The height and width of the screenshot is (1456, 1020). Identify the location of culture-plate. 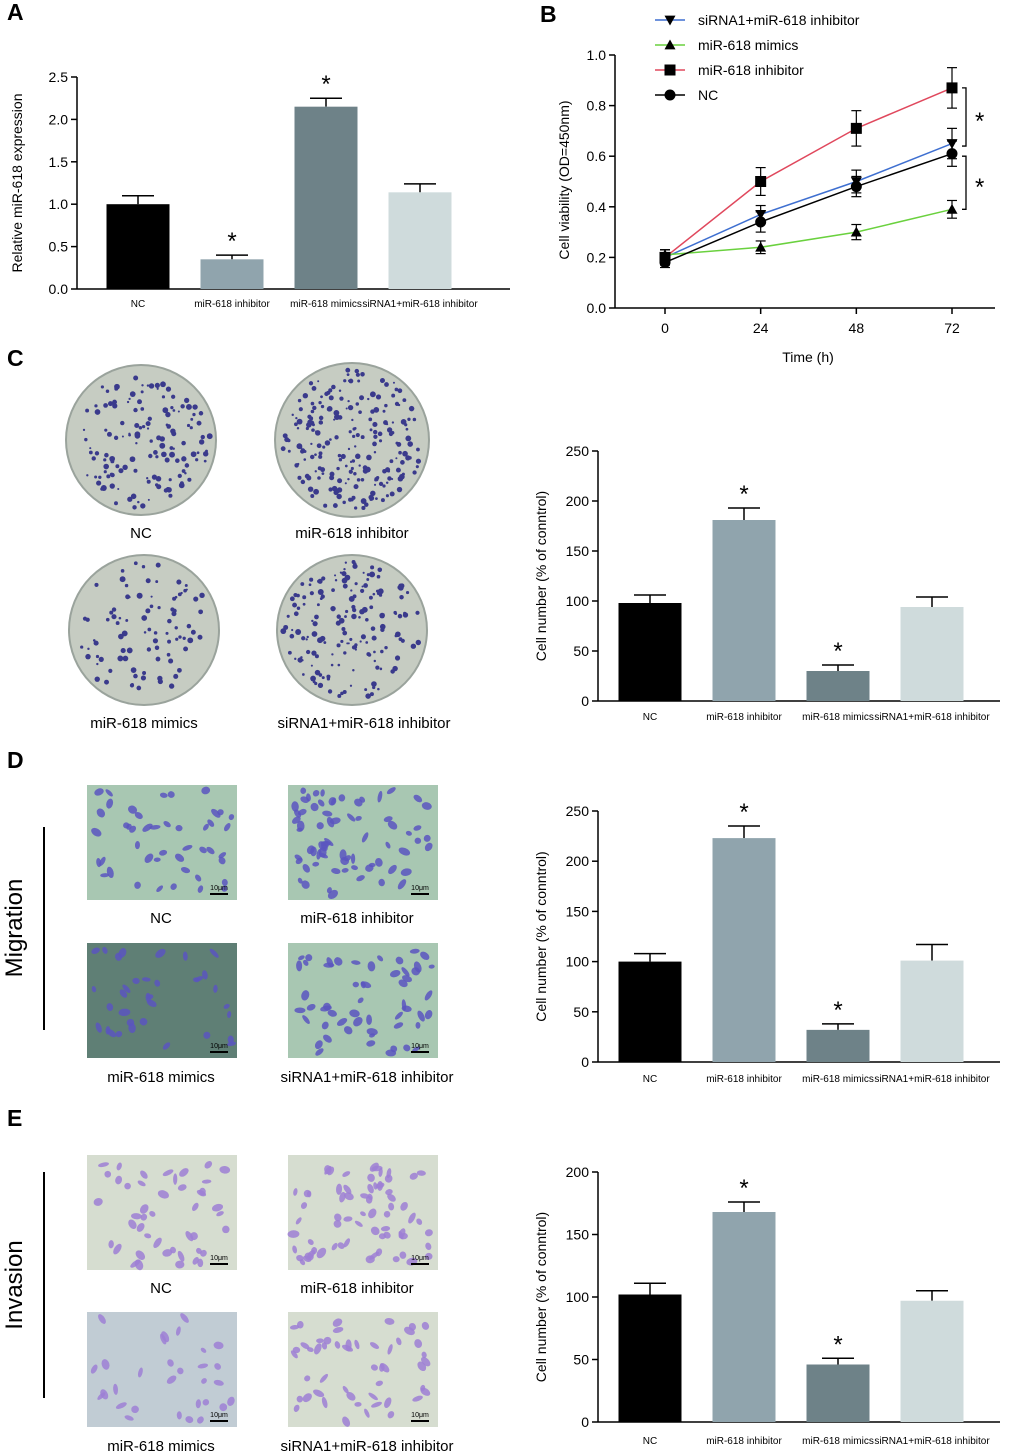
(144, 630).